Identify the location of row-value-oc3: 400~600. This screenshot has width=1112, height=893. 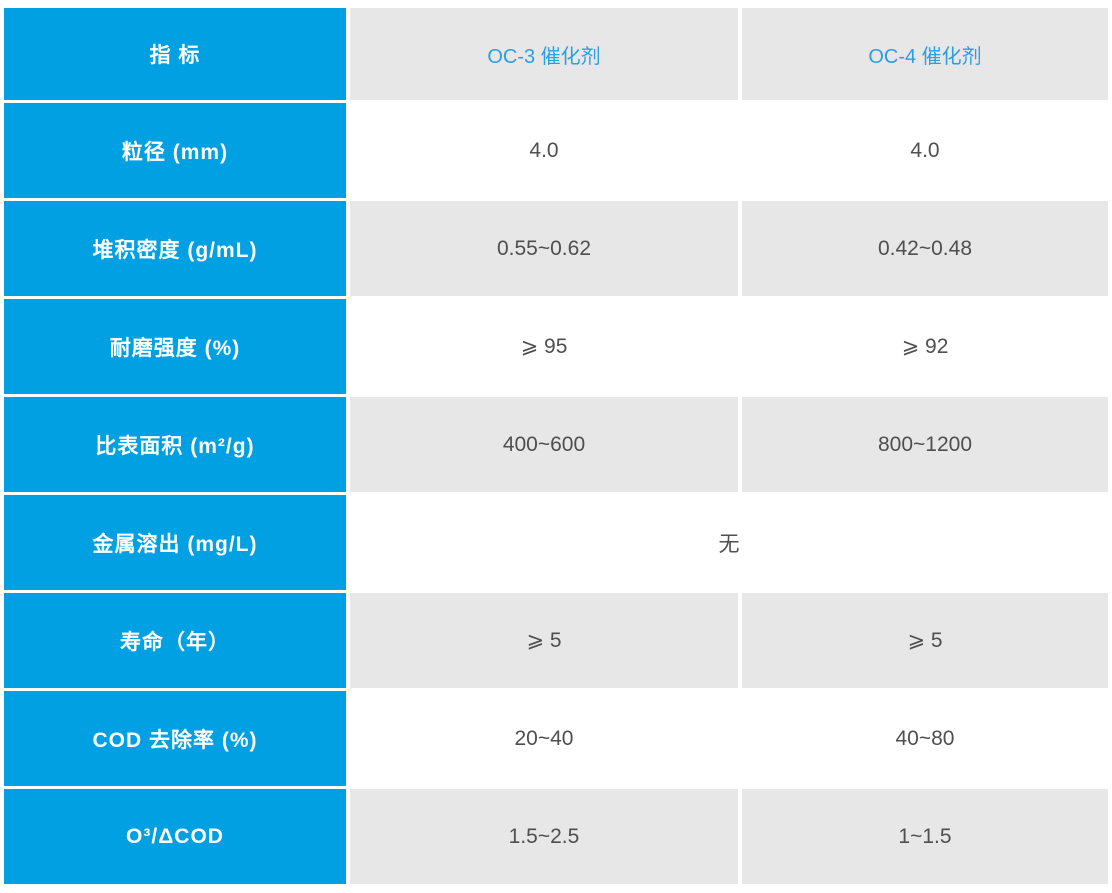
(544, 444).